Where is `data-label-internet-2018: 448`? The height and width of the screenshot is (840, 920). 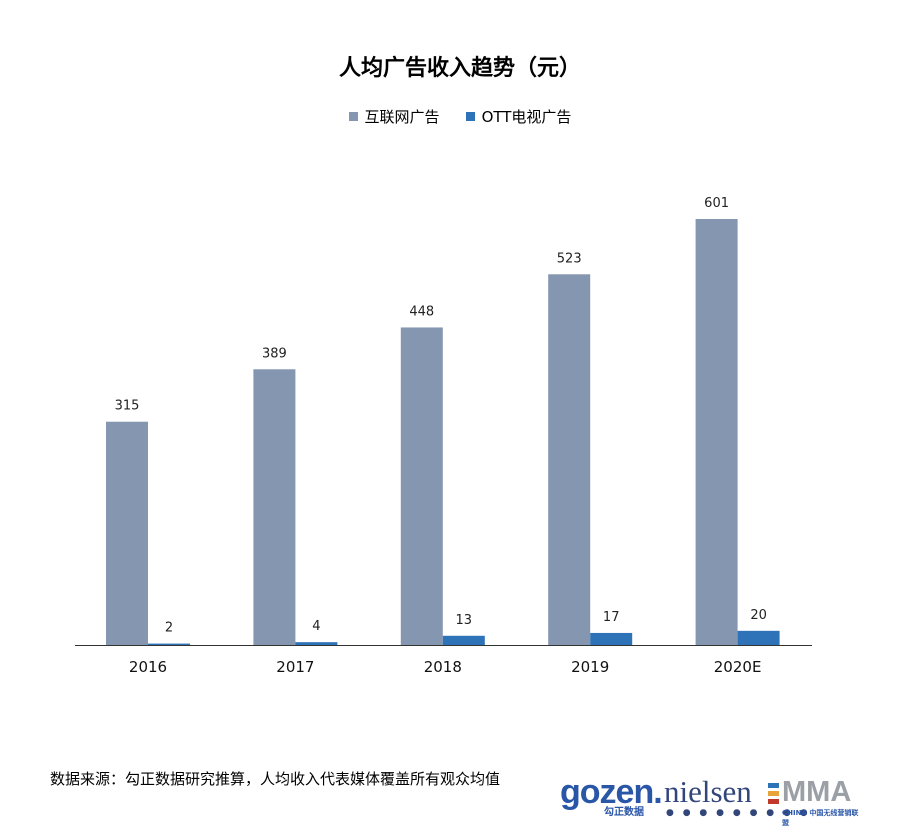
data-label-internet-2018: 448 is located at coordinates (421, 311).